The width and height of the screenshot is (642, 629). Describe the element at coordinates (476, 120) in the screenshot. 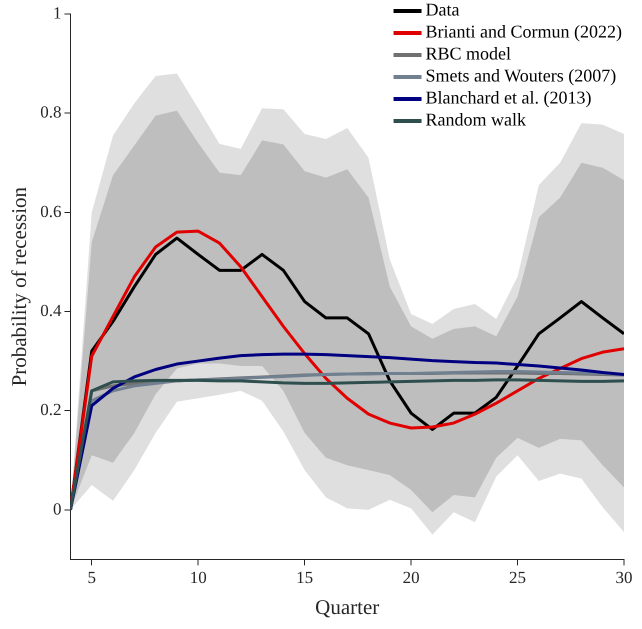

I see `legend-label: Random walk` at that location.